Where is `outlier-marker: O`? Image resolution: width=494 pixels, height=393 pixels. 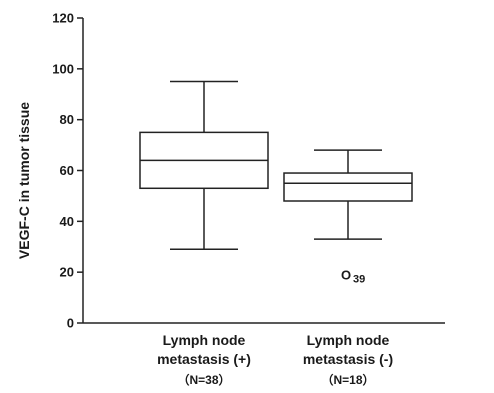
outlier-marker: O is located at coordinates (346, 275).